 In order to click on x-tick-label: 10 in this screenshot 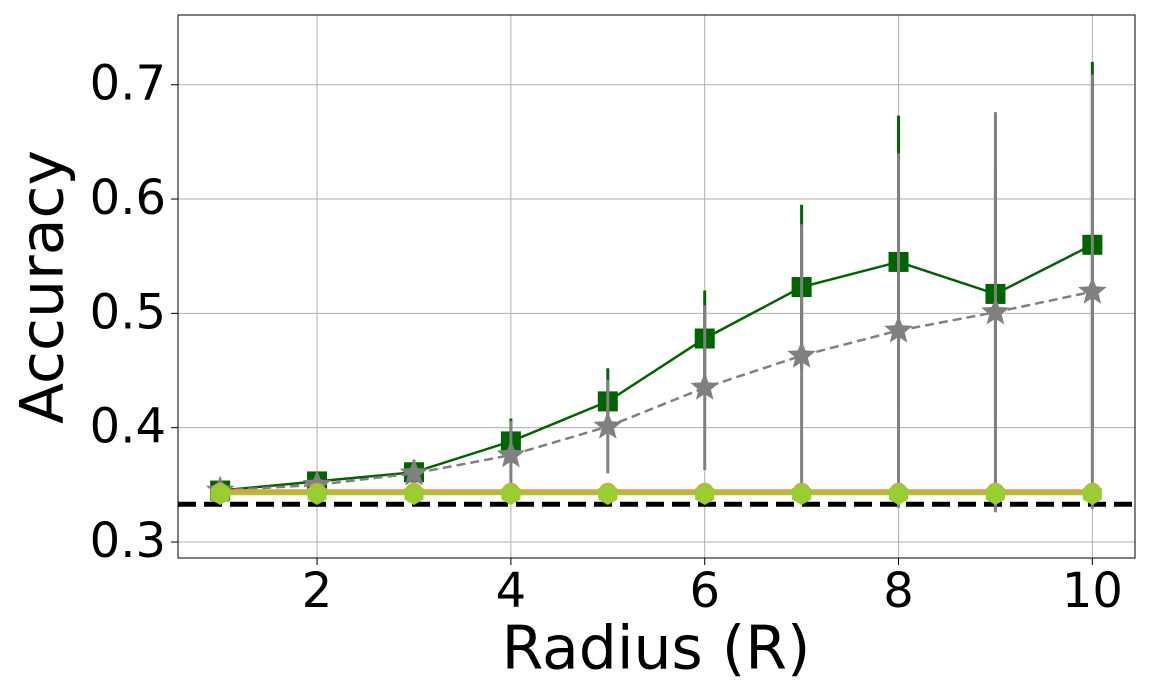, I will do `click(1092, 591)`.